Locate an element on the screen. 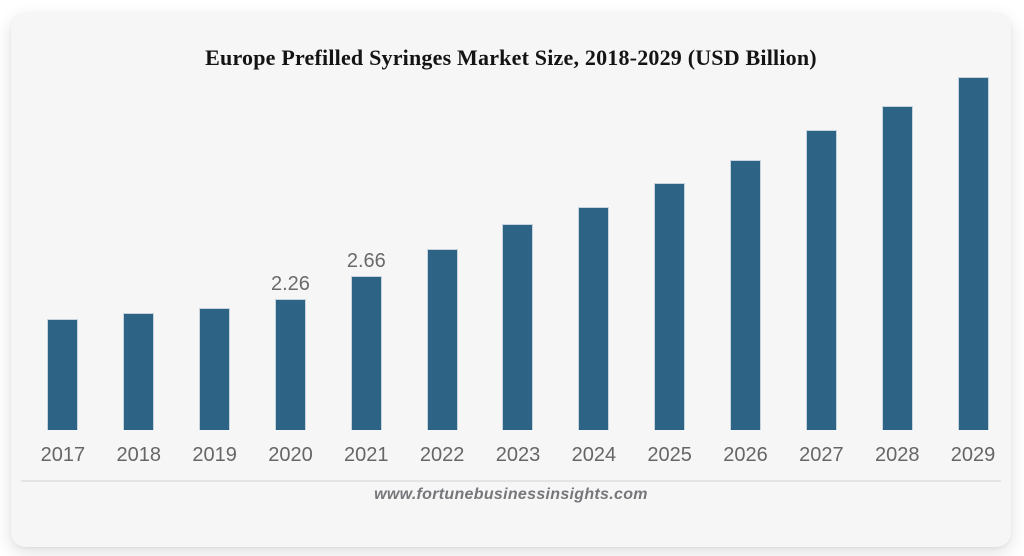  bar-2028 is located at coordinates (897, 268).